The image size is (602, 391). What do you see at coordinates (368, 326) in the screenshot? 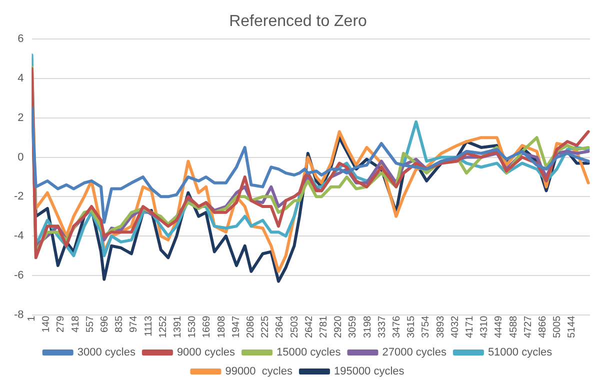
I see `x-tick-label: 3198` at bounding box center [368, 326].